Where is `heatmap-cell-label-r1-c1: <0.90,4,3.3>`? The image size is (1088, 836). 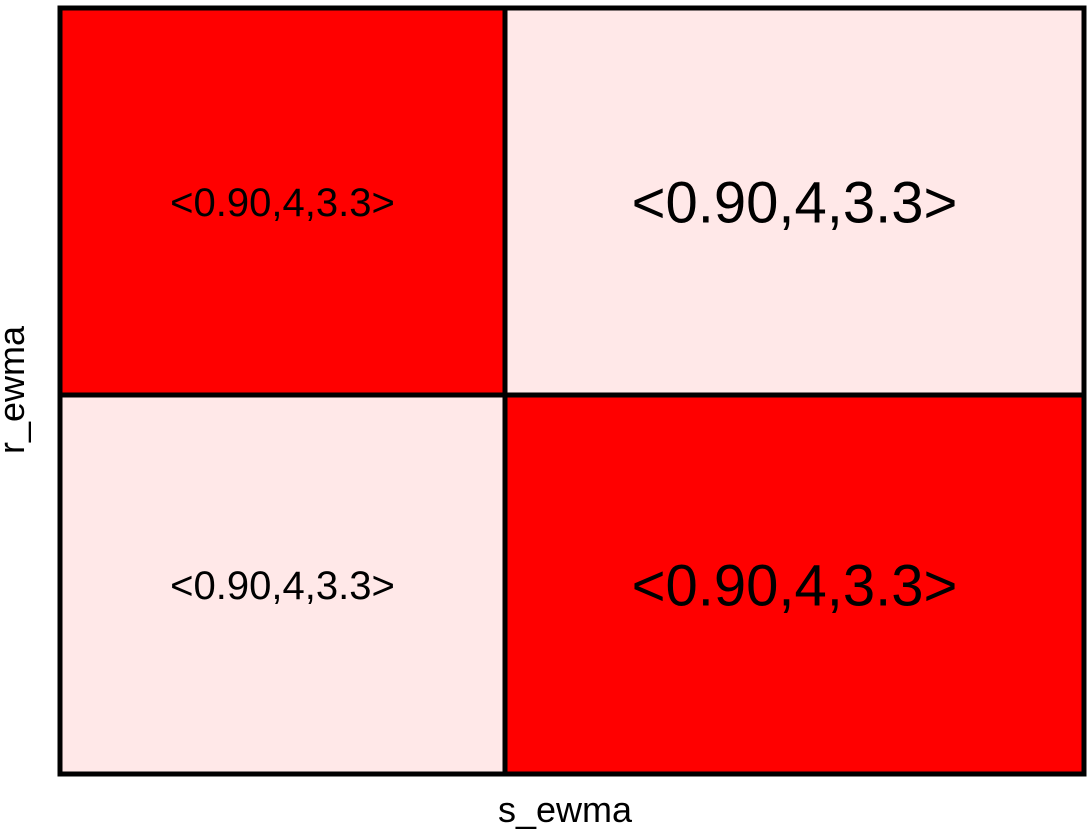
heatmap-cell-label-r1-c1: <0.90,4,3.3> is located at coordinates (795, 585).